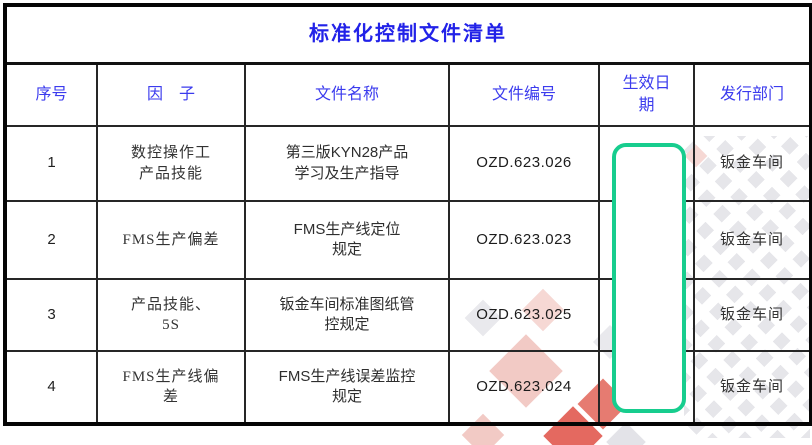  I want to click on cell-doc-no: OZD.623.025, so click(524, 315).